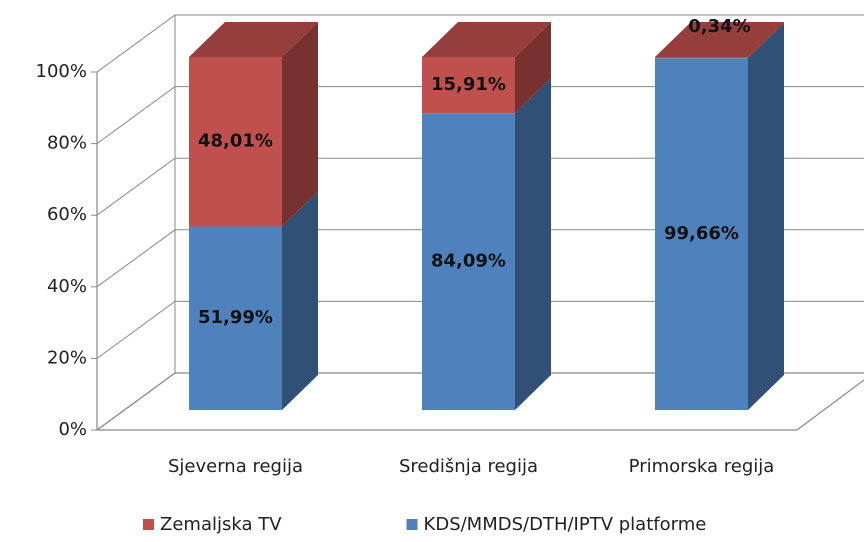 This screenshot has width=864, height=542. Describe the element at coordinates (72, 429) in the screenshot. I see `y-tick-label: 0%` at that location.